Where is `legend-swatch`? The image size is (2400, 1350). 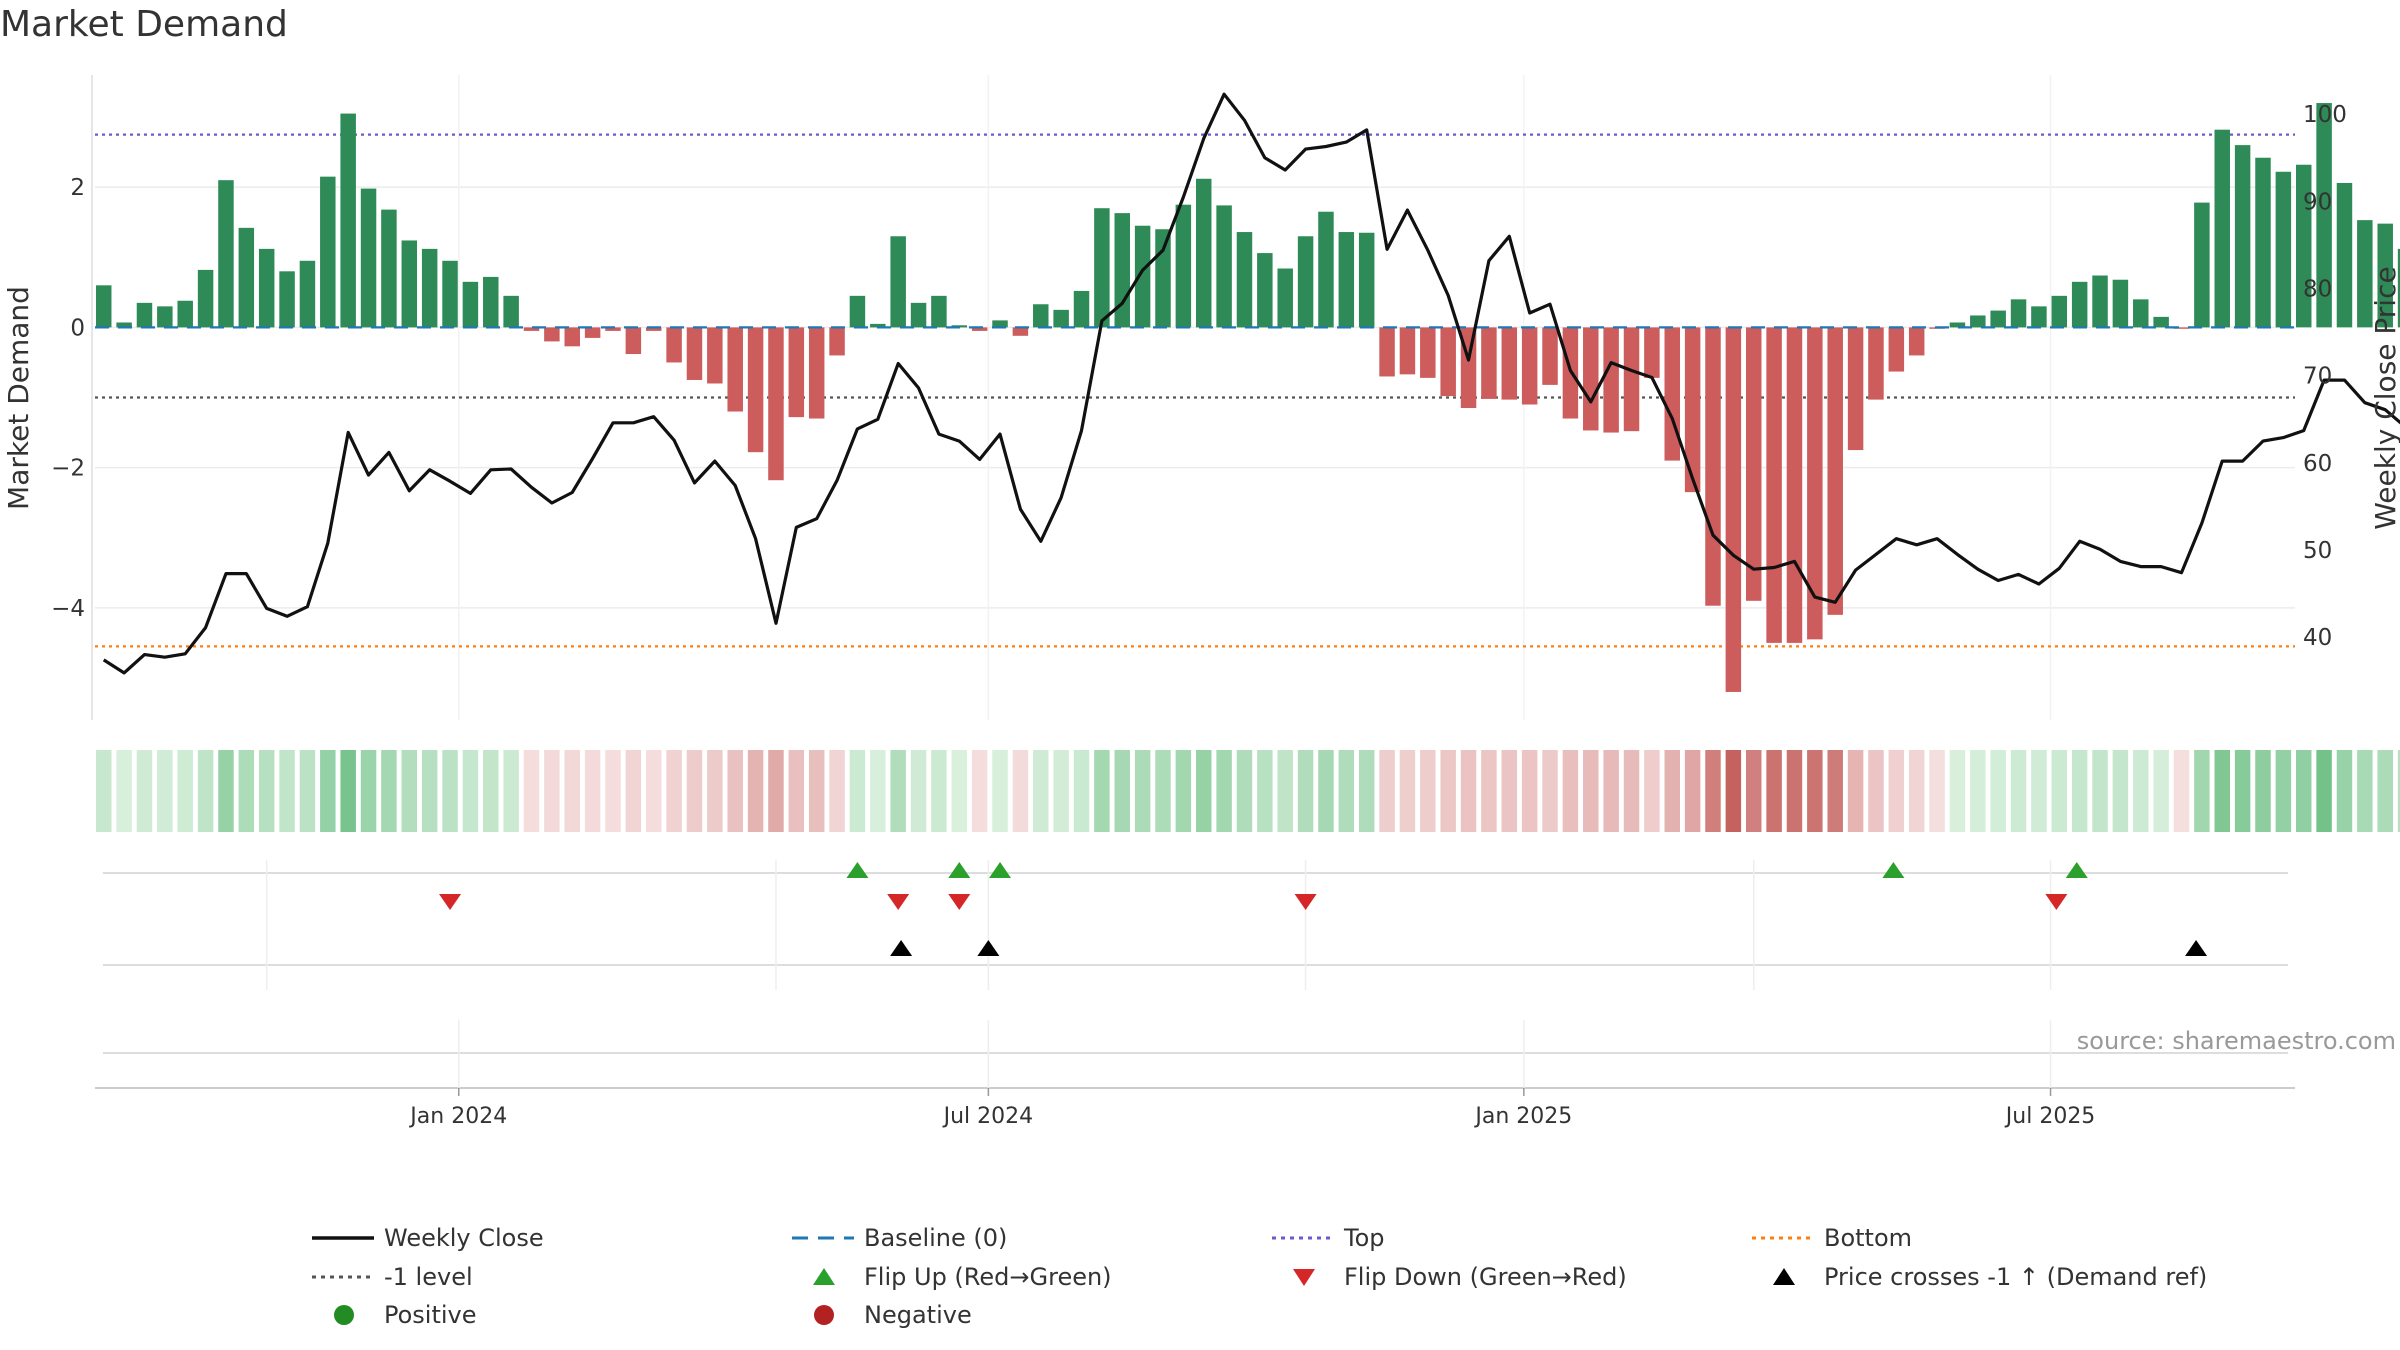 legend-swatch is located at coordinates (824, 1315).